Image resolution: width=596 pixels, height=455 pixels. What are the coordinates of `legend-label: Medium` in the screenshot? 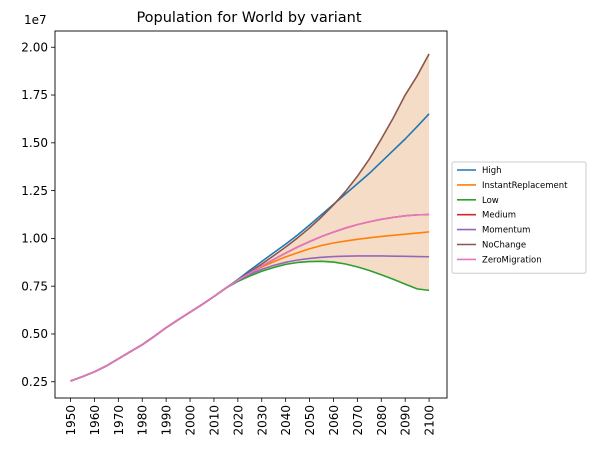 It's located at (499, 216).